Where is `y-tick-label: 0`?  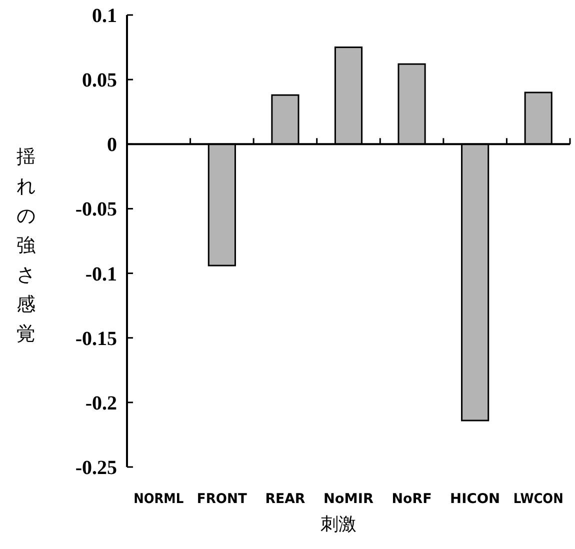 y-tick-label: 0 is located at coordinates (112, 145).